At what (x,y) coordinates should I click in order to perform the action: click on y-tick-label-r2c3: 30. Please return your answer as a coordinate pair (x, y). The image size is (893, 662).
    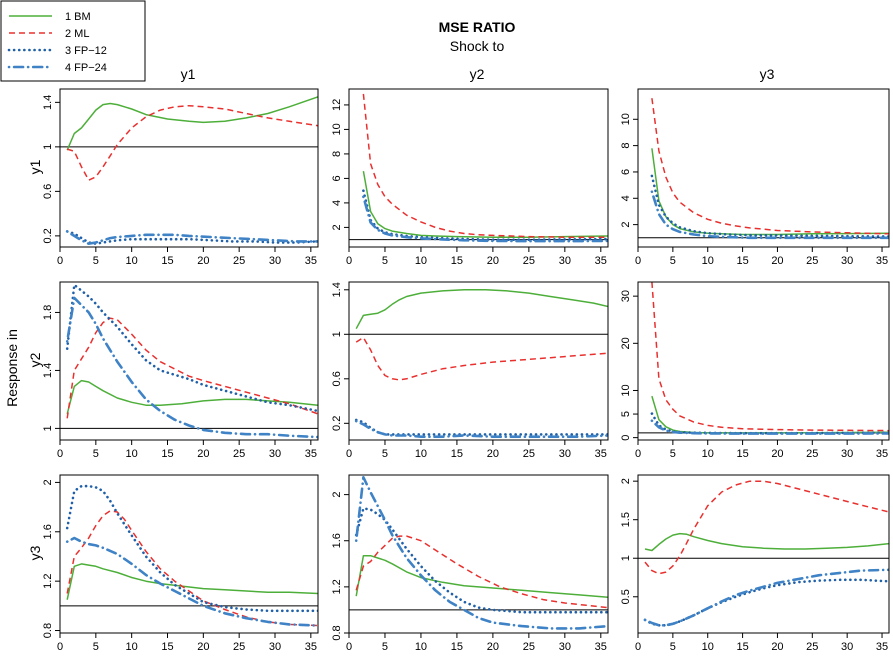
    Looking at the image, I should click on (626, 296).